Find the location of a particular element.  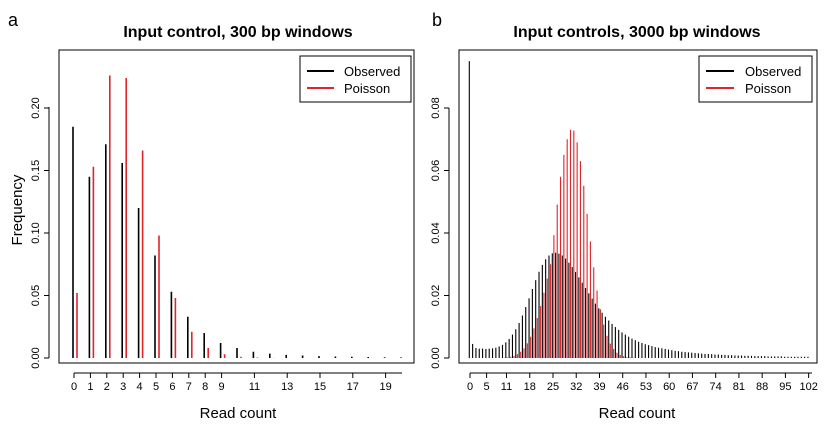

y-tick-label: 0.05 is located at coordinates (36, 295).